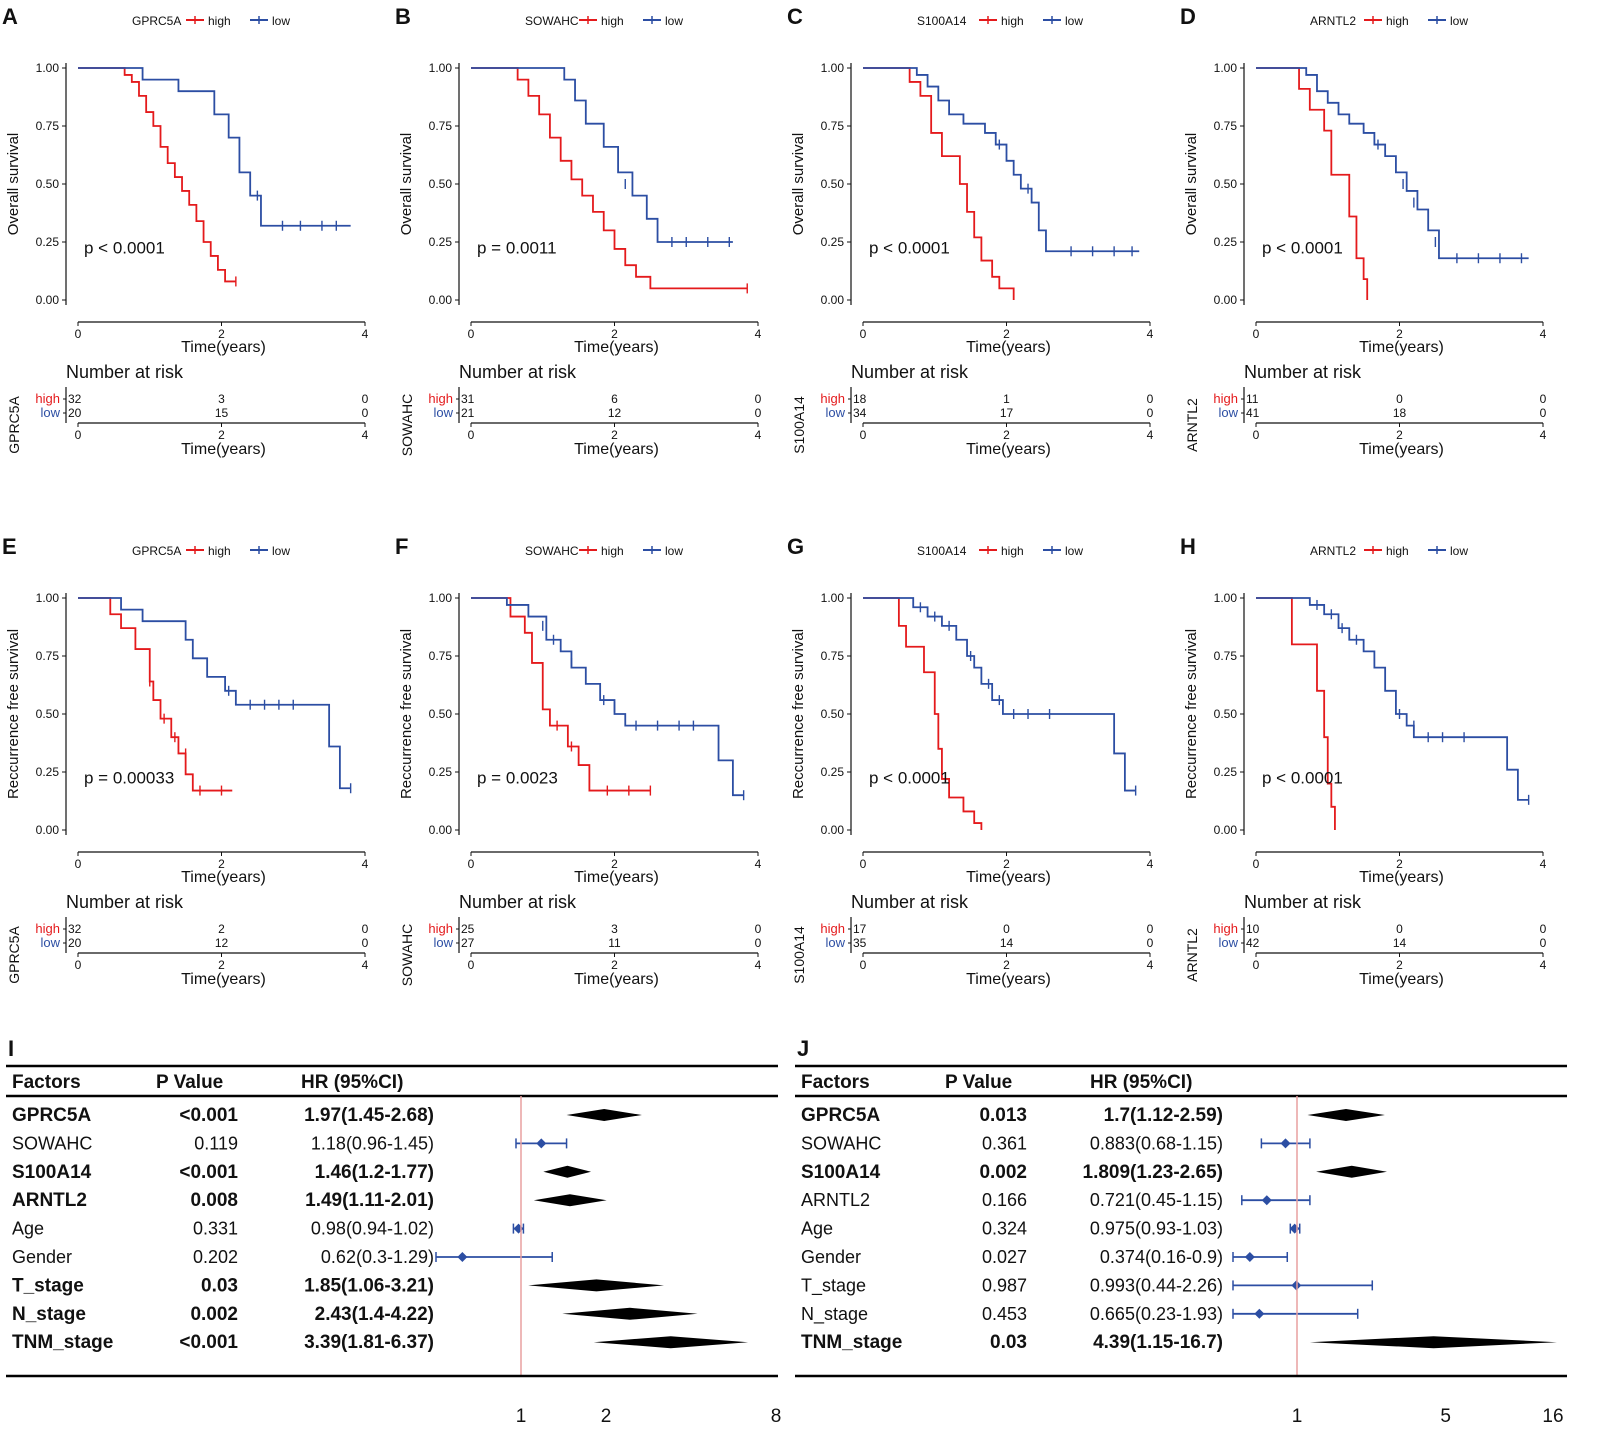 Image resolution: width=1608 pixels, height=1430 pixels. What do you see at coordinates (129, 778) in the screenshot?
I see `p-value: p = 0.00033` at bounding box center [129, 778].